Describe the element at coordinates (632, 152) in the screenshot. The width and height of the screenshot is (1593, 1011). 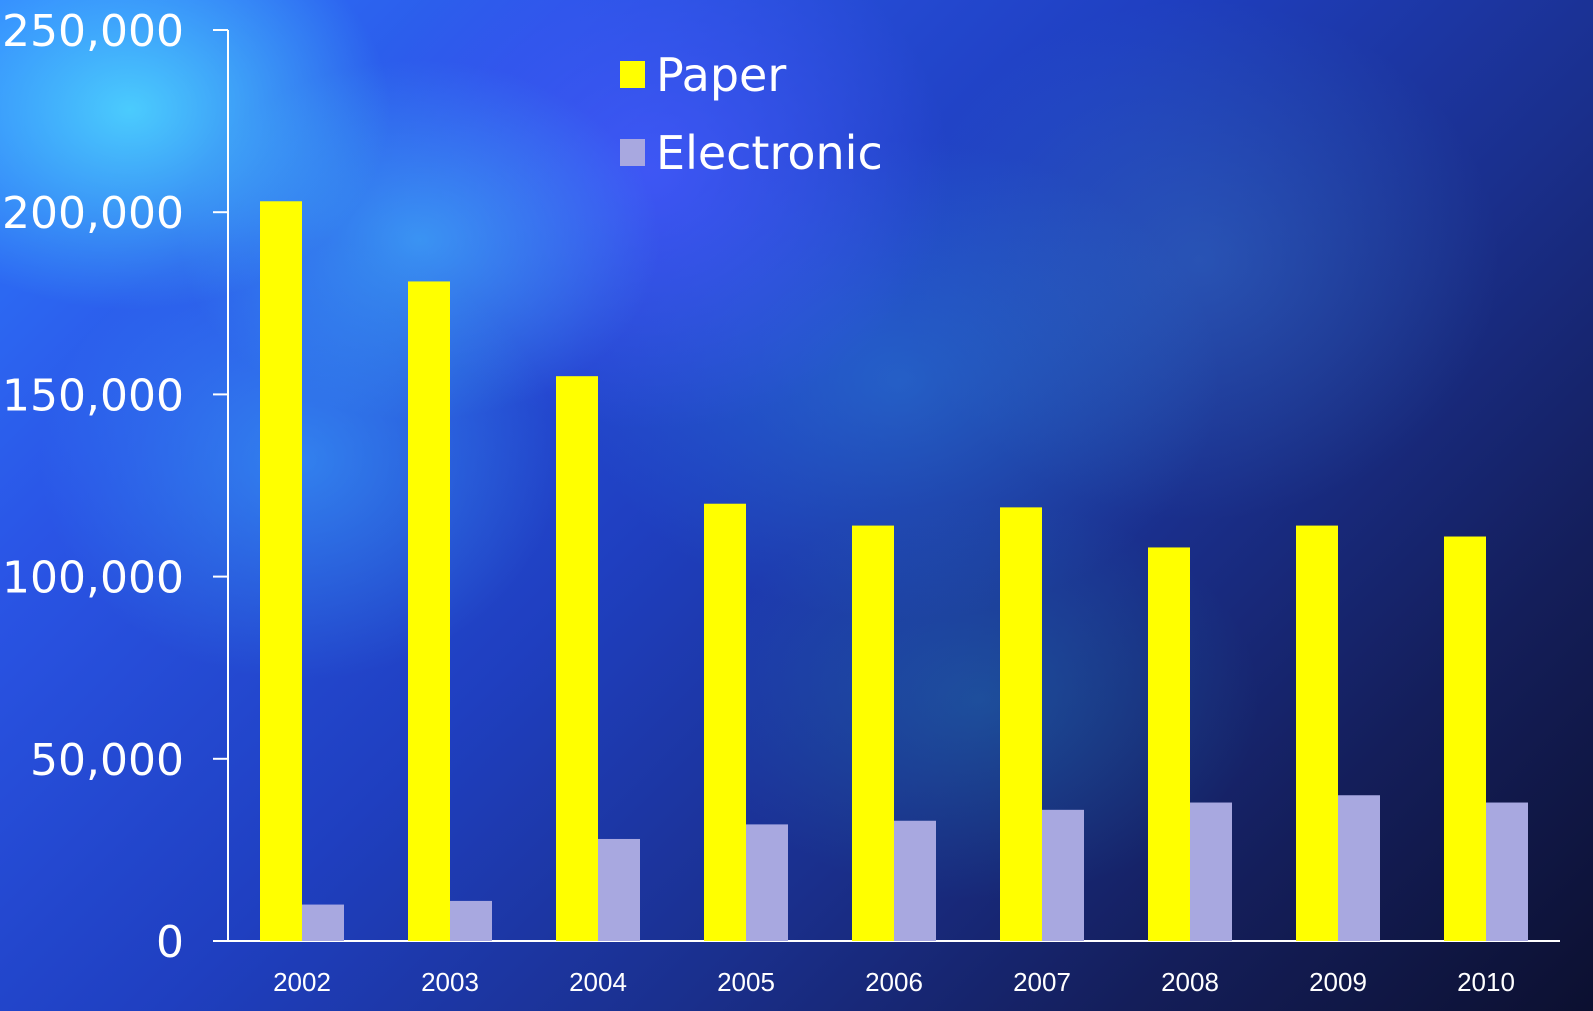
I see `legend-swatch-electronic` at that location.